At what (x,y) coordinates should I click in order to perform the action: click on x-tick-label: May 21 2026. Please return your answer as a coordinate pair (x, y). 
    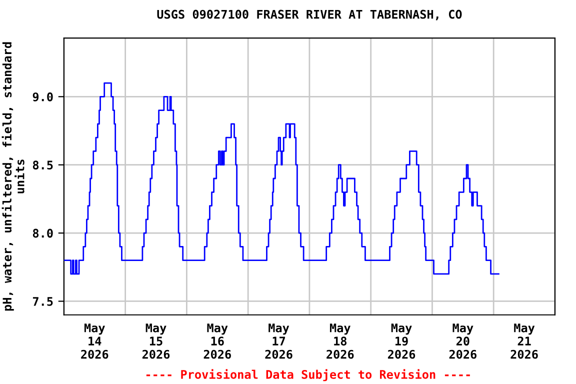
    Looking at the image, I should click on (524, 341).